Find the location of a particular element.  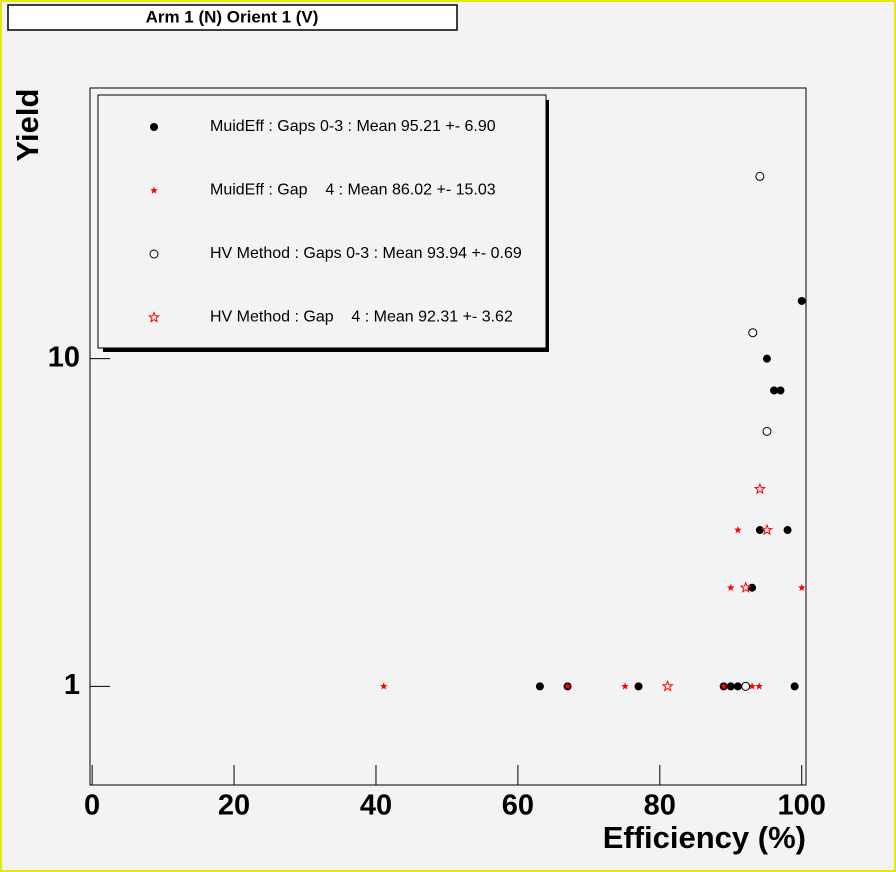

legend-label: MuidEff : Gaps 0-3 : Mean 95.21 +- 6.90 is located at coordinates (353, 126).